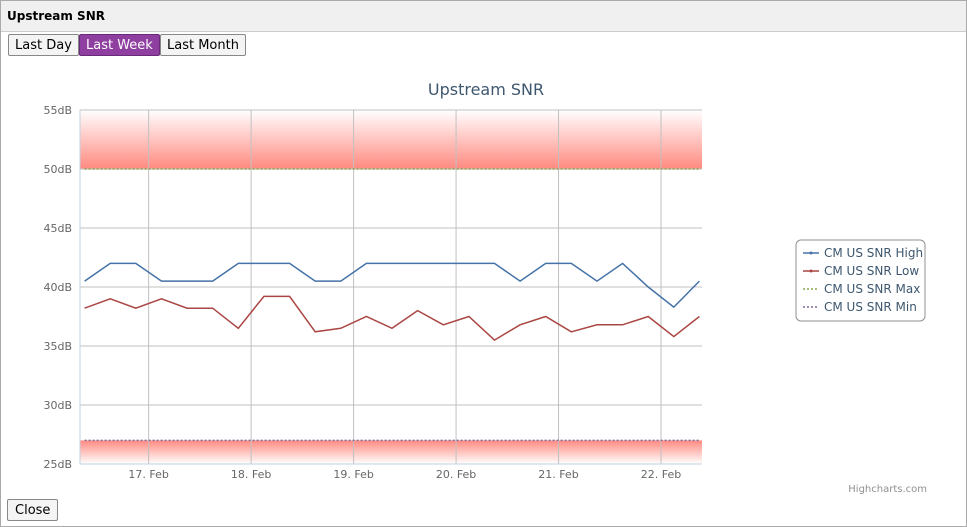 This screenshot has width=967, height=527. What do you see at coordinates (148, 474) in the screenshot?
I see `x-tick-label: 17. Feb` at bounding box center [148, 474].